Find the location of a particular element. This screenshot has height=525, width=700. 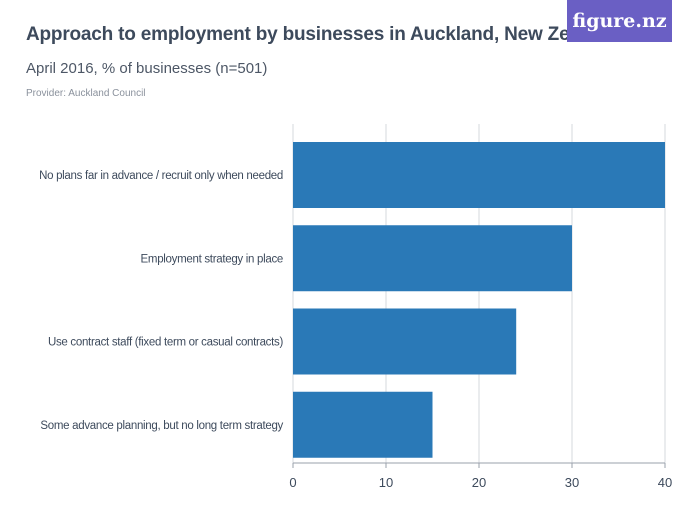

category-label: Employment strategy in place is located at coordinates (212, 259).